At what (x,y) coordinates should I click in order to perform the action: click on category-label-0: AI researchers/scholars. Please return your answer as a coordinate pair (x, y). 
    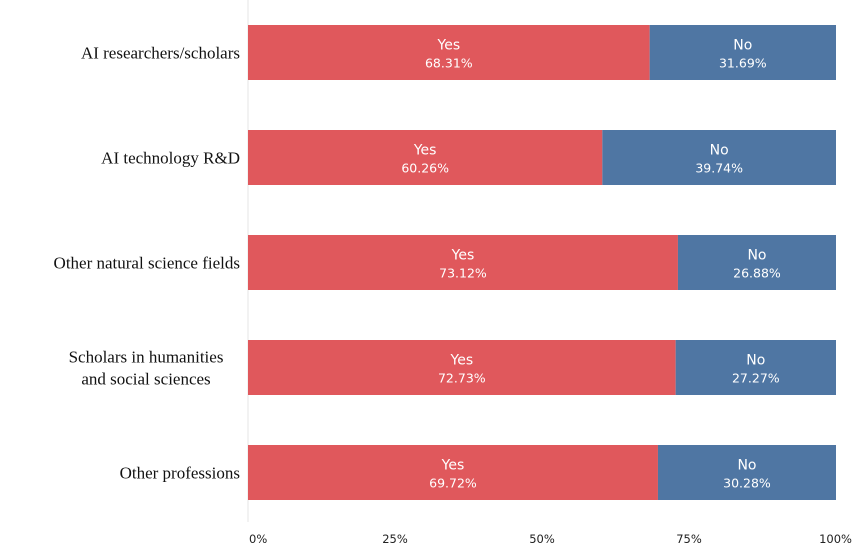
    Looking at the image, I should click on (160, 53).